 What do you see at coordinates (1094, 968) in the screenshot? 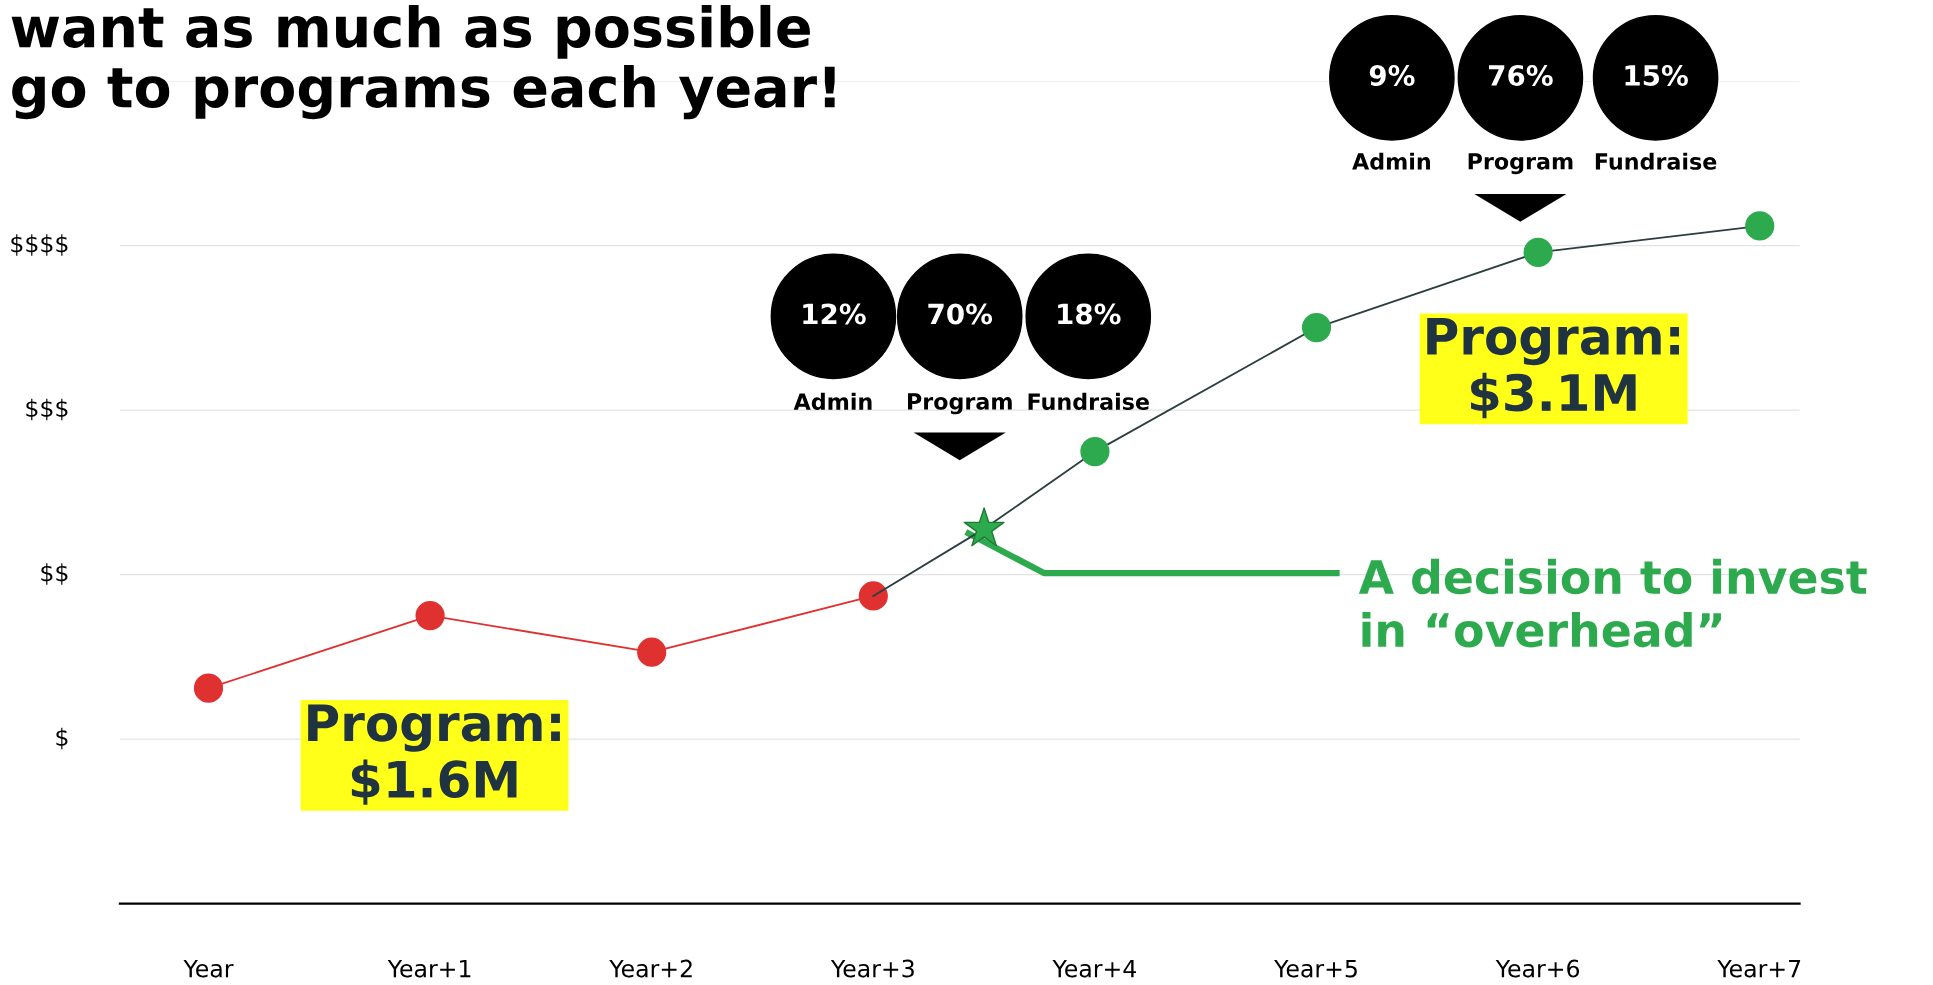
I see `x-tick-label: Year+4` at bounding box center [1094, 968].